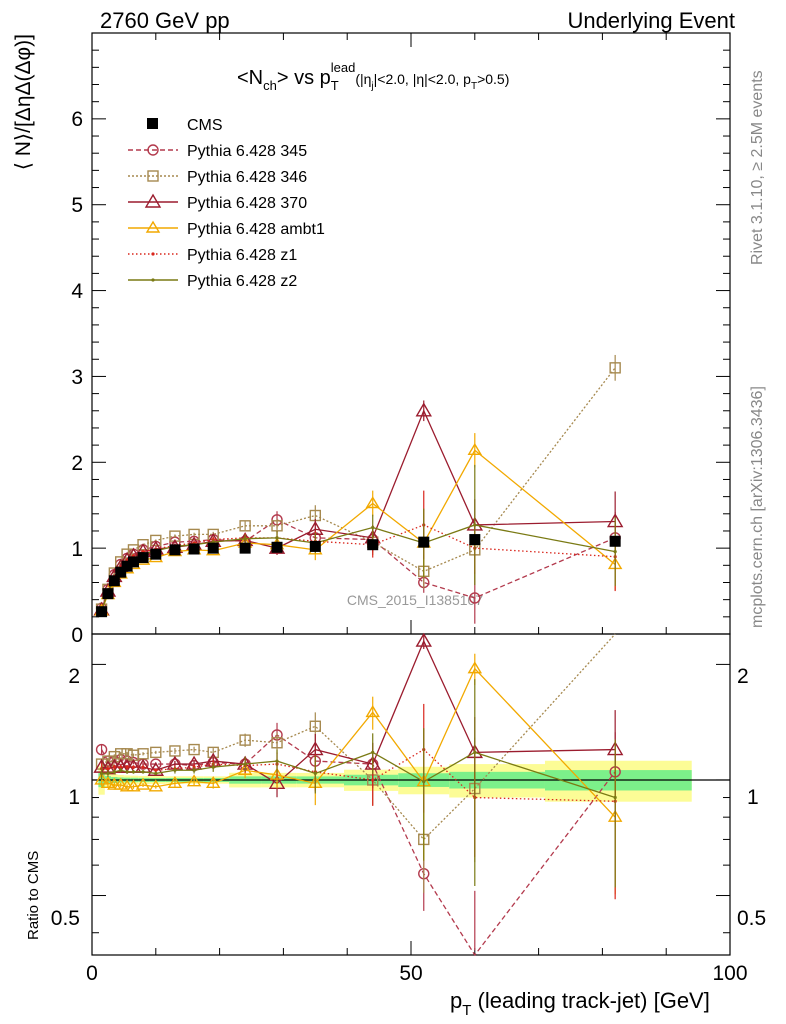 The image size is (786, 1024). Describe the element at coordinates (153, 254) in the screenshot. I see `legend-marker-z1` at that location.